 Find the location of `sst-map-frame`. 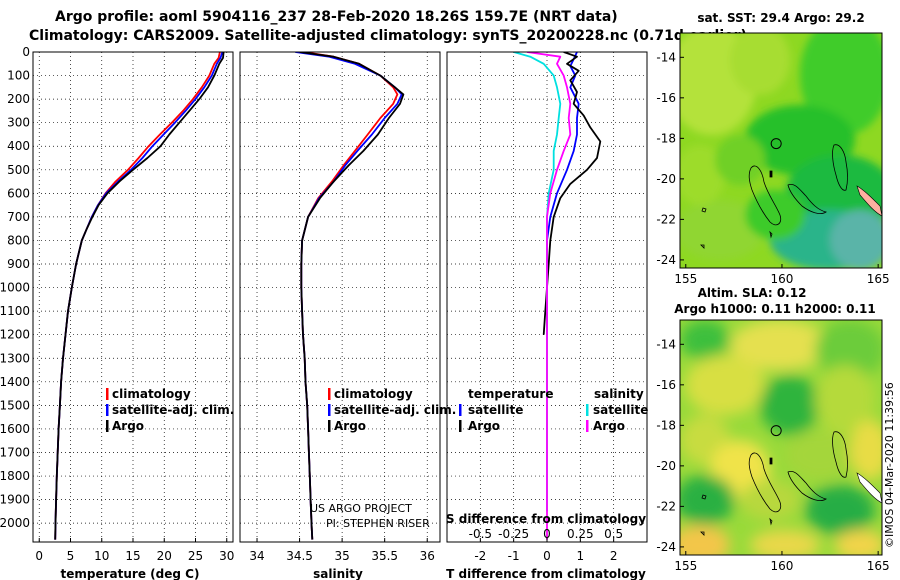

sst-map-frame is located at coordinates (781, 150).